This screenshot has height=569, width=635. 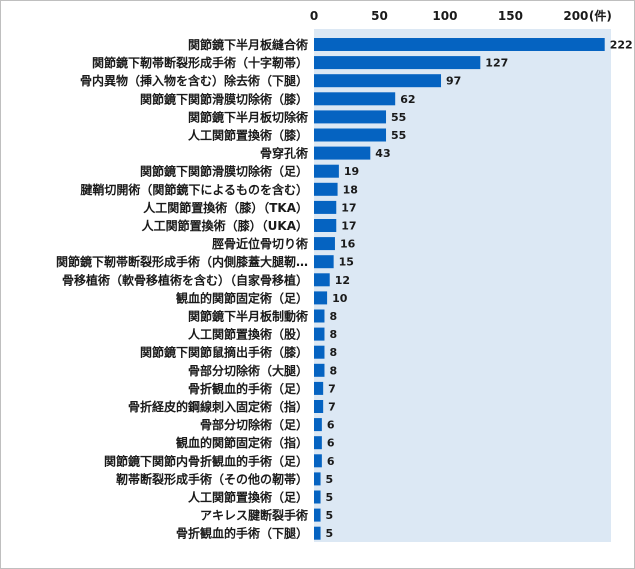 I want to click on category-label: 骨内異物（挿入物を含む）除去術（下腿）, so click(x=194, y=80).